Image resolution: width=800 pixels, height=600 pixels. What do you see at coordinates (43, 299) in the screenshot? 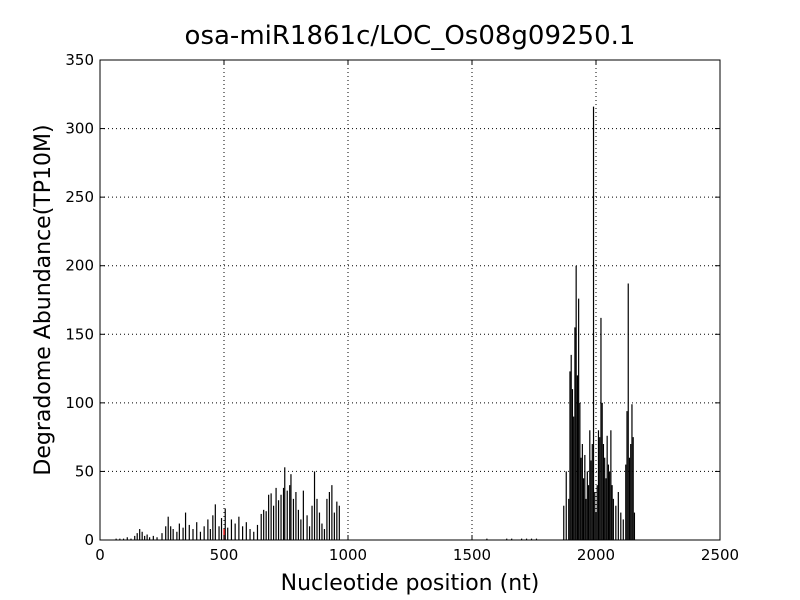
I see `y-axis-label: Degradome Abundance(TP10M)` at bounding box center [43, 299].